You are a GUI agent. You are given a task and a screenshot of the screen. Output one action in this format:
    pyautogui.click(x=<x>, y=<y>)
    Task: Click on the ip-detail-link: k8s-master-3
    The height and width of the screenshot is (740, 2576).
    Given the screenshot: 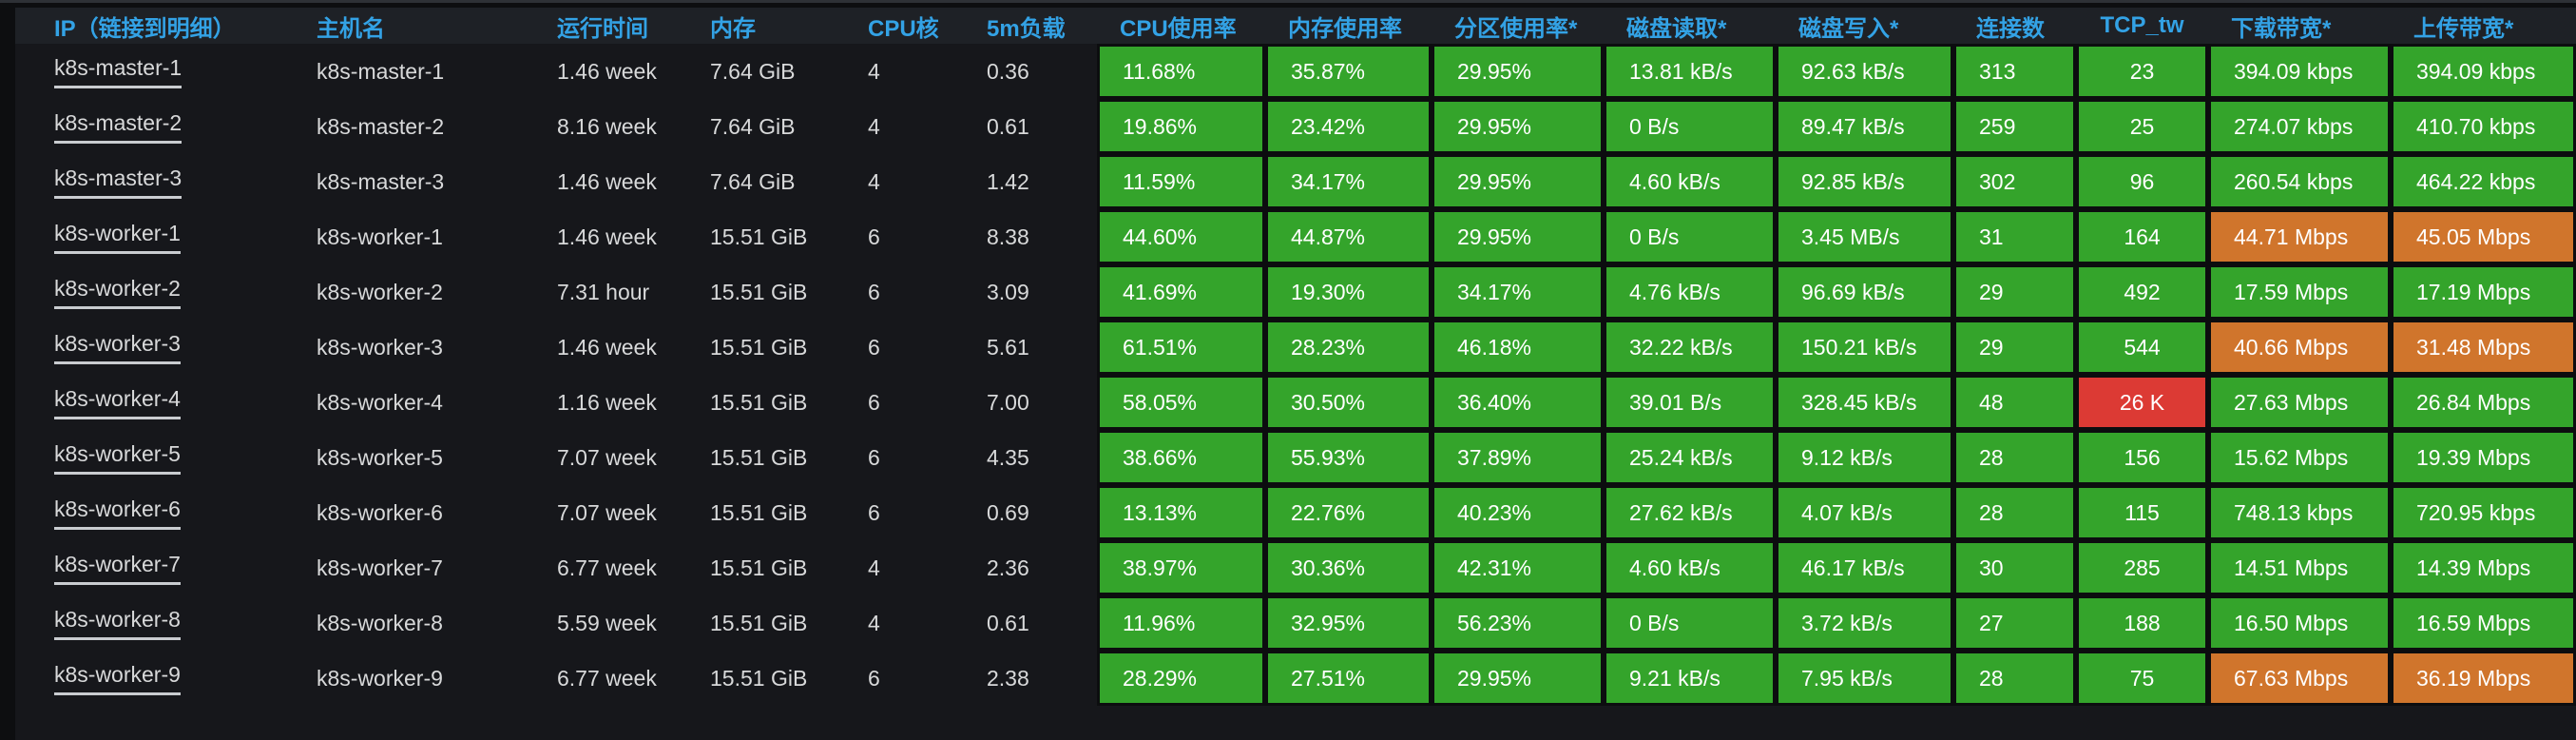 What is the action you would take?
    pyautogui.click(x=119, y=182)
    